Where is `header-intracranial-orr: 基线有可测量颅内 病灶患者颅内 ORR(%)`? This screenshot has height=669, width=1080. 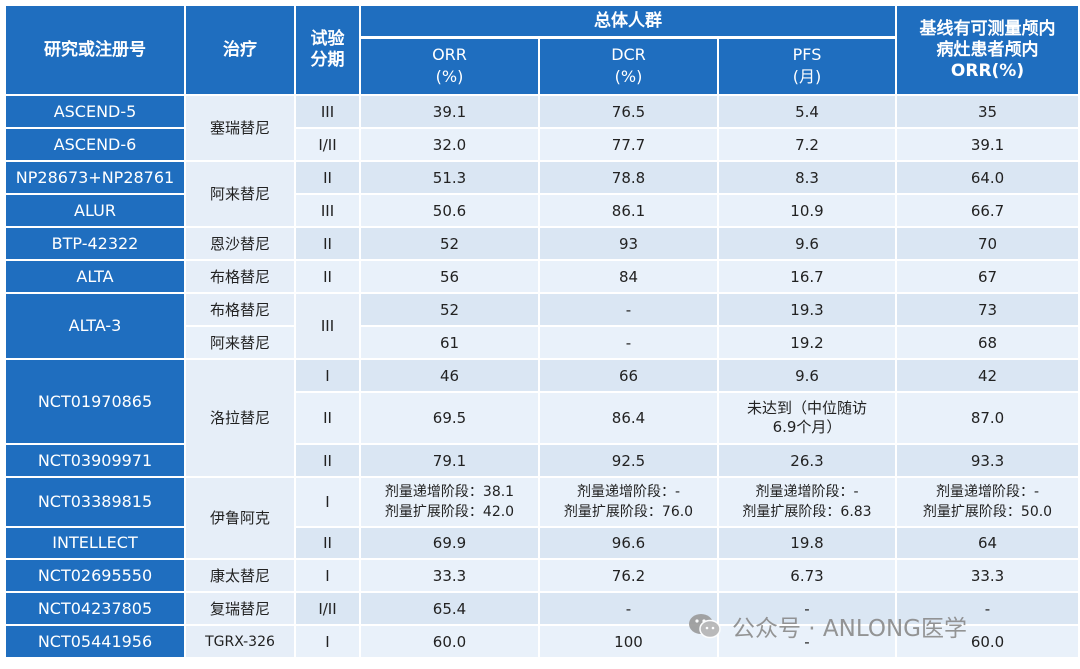
header-intracranial-orr: 基线有可测量颅内 病灶患者颅内 ORR(%) is located at coordinates (987, 50).